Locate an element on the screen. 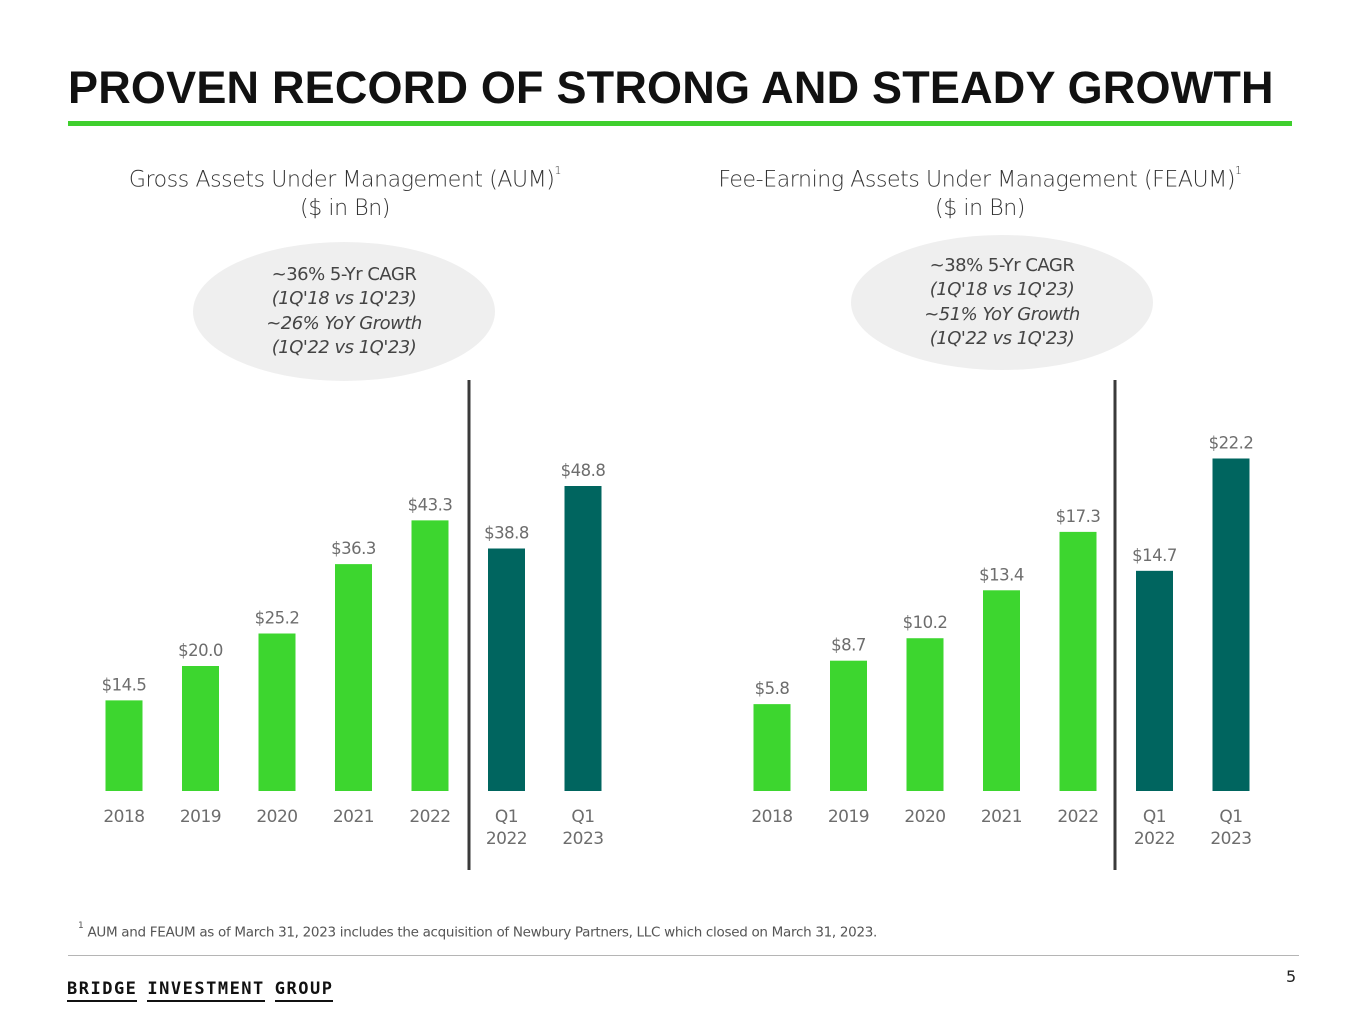  aum-subtitle: ($ in Bn) is located at coordinates (345, 209).